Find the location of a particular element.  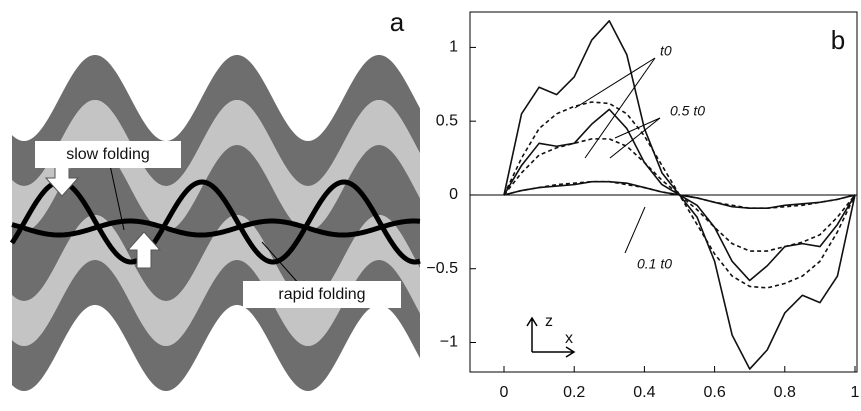

annotation: 0.1 t0 is located at coordinates (654, 264).